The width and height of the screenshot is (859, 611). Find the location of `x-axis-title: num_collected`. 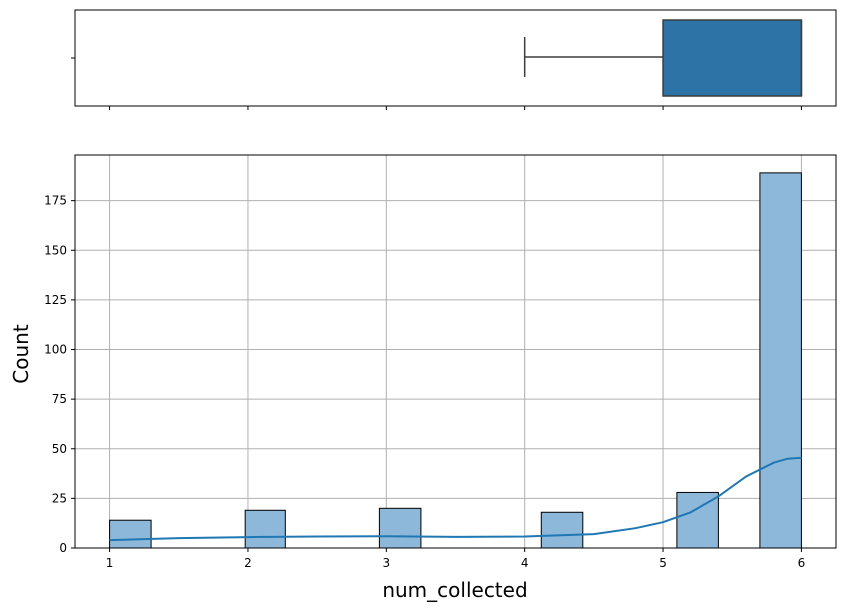

x-axis-title: num_collected is located at coordinates (454, 590).